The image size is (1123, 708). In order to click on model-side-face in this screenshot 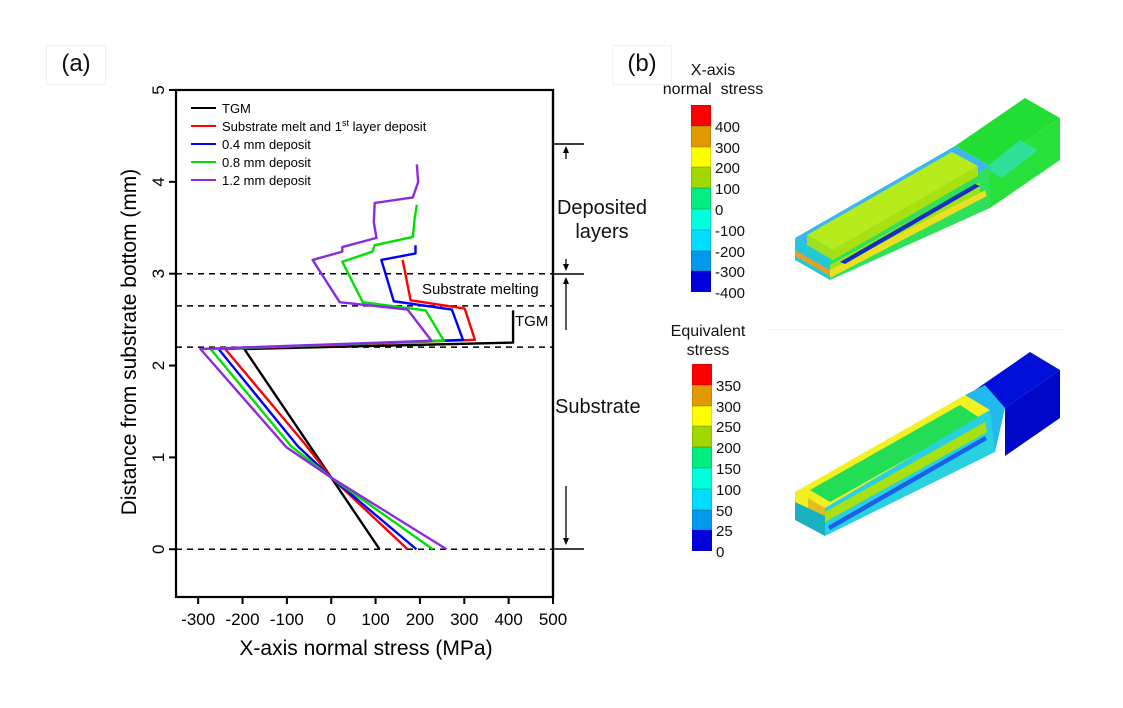, I will do `click(1025, 163)`.